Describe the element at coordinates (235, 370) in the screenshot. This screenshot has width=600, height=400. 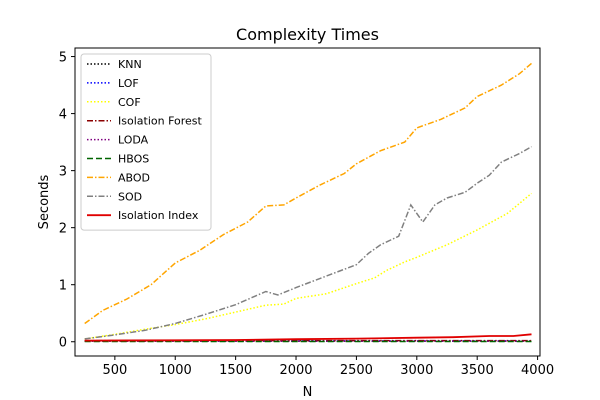
I see `x-tick-label: 1500` at that location.